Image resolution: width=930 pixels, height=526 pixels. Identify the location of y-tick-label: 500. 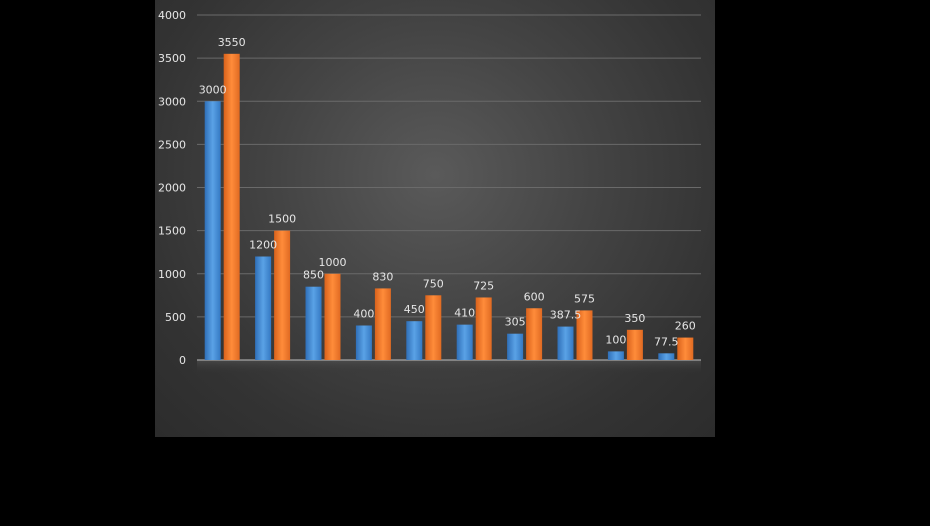
(175, 317).